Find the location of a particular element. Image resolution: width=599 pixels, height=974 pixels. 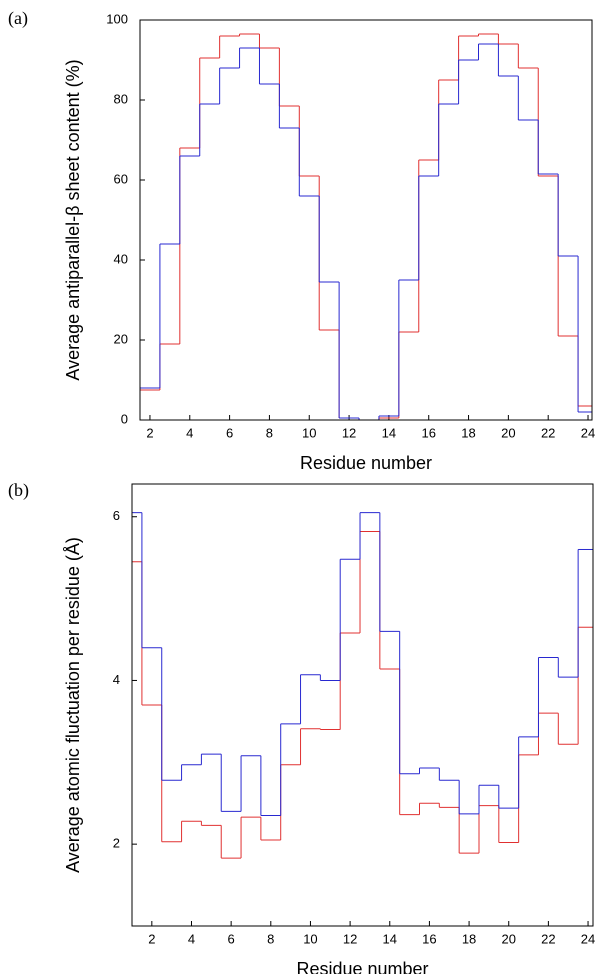

panel-label: (a) is located at coordinates (18, 18).